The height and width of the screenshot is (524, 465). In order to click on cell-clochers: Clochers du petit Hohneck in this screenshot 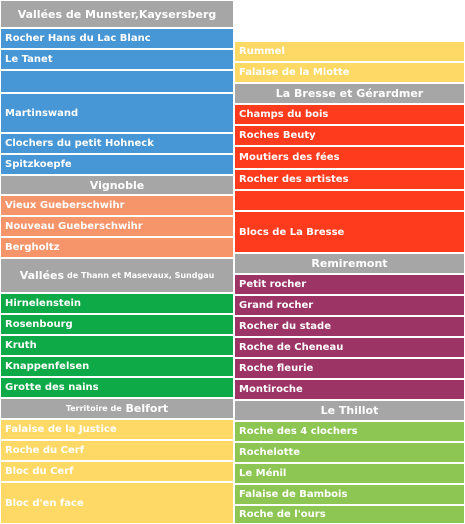, I will do `click(117, 143)`.